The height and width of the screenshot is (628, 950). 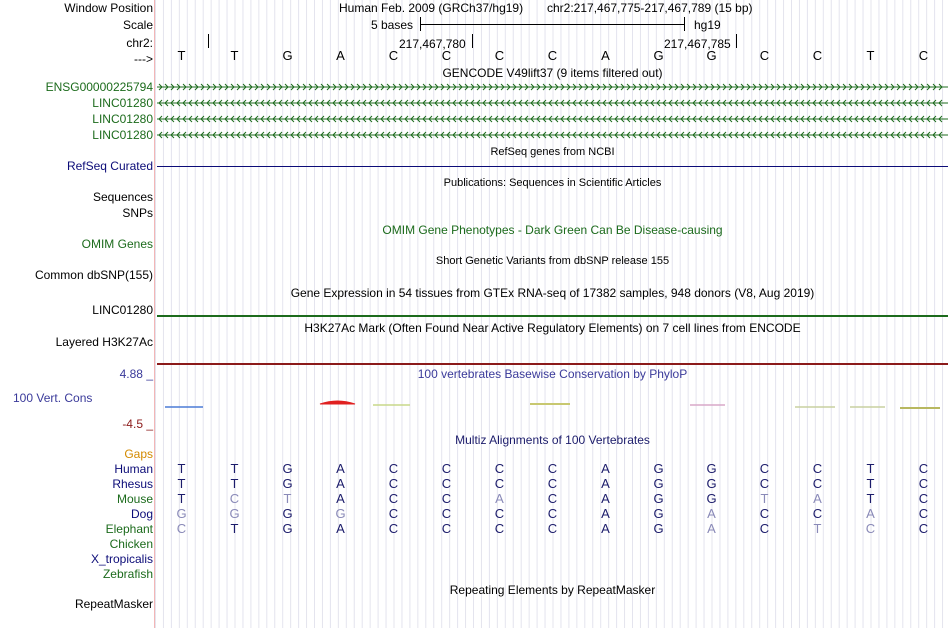 What do you see at coordinates (131, 544) in the screenshot?
I see `species-label: Chicken` at bounding box center [131, 544].